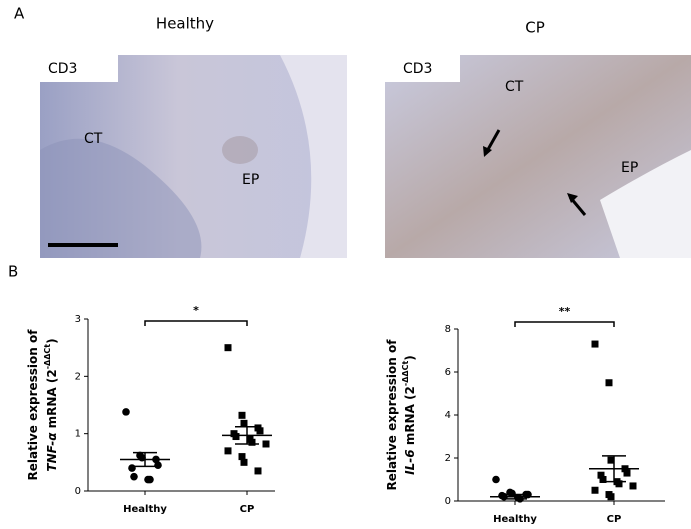  What do you see at coordinates (410, 461) in the screenshot?
I see `gene-name: IL-6` at bounding box center [410, 461].